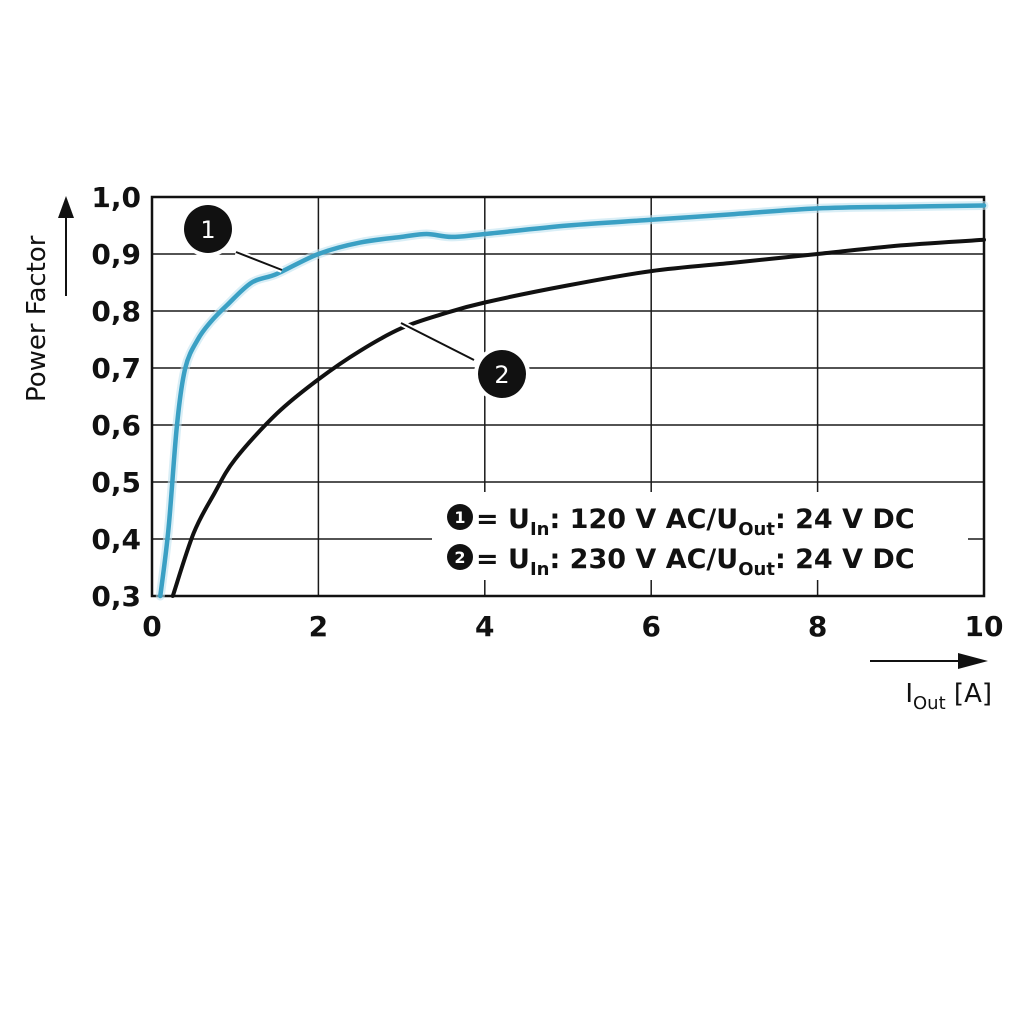  I want to click on callout-2-leader, so click(437, 341).